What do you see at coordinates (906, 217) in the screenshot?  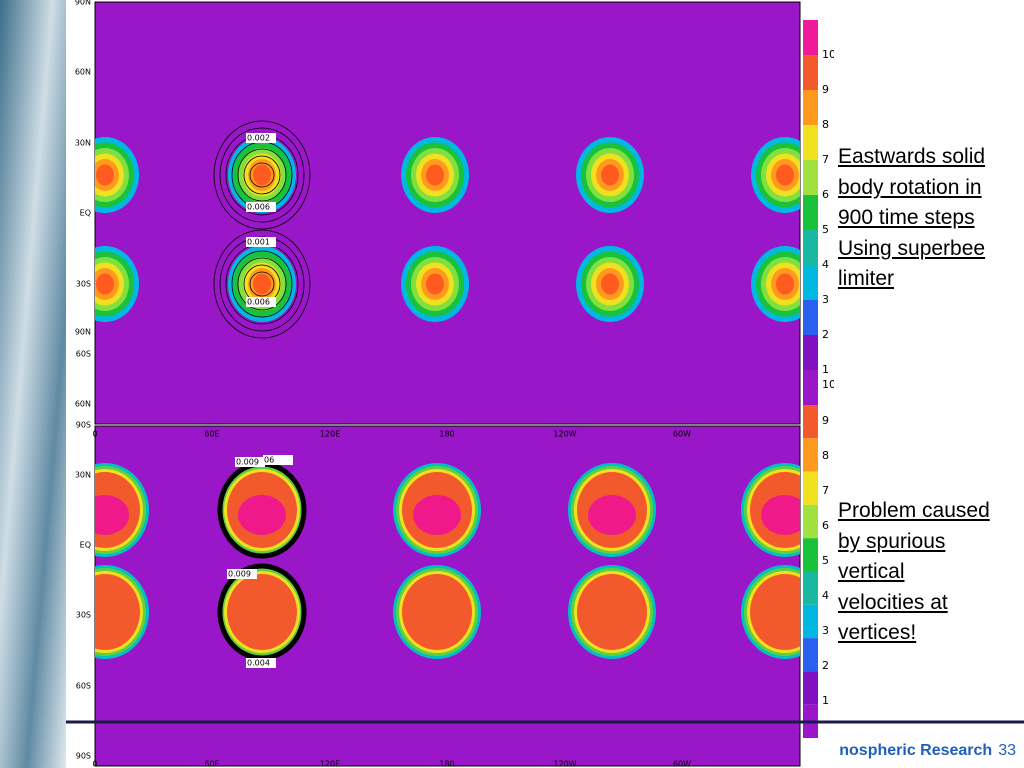 I see `annotation-line: 900 time steps` at bounding box center [906, 217].